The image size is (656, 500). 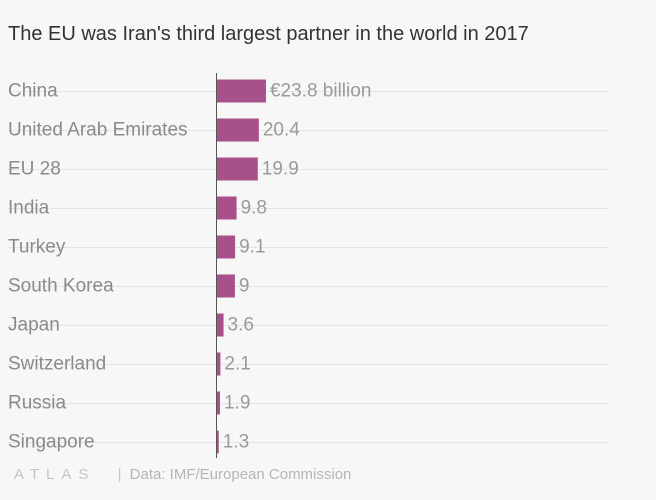 What do you see at coordinates (236, 442) in the screenshot?
I see `value-label: 1.3` at bounding box center [236, 442].